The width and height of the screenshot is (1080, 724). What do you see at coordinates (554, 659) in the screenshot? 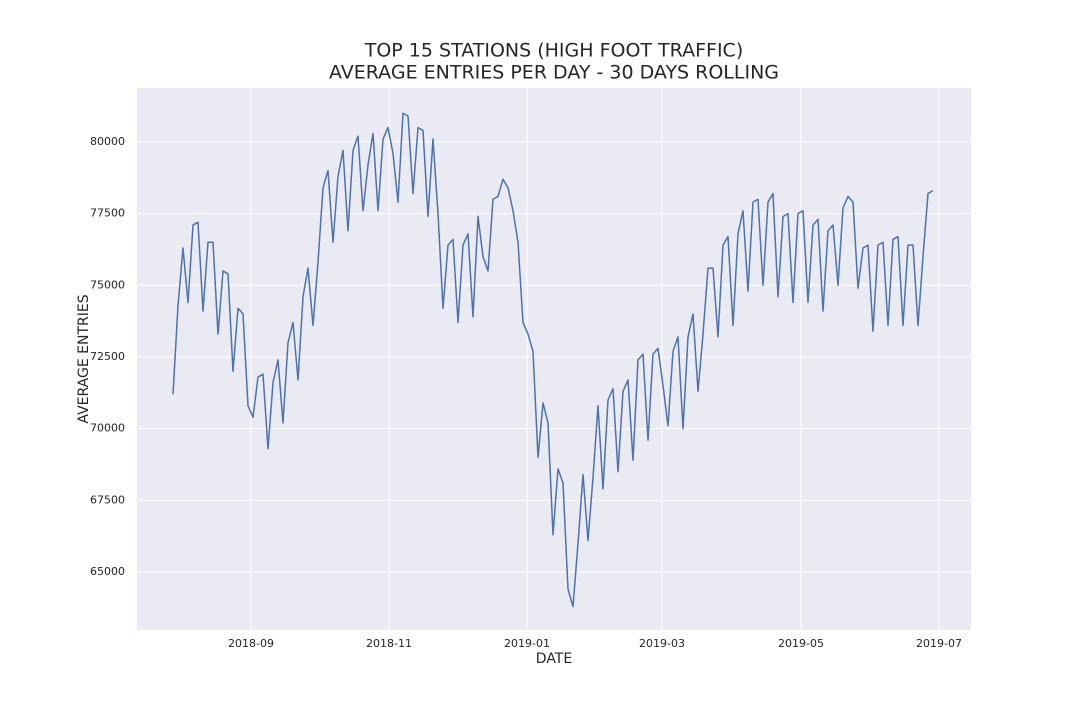
I see `x-axis-label: DATE` at bounding box center [554, 659].